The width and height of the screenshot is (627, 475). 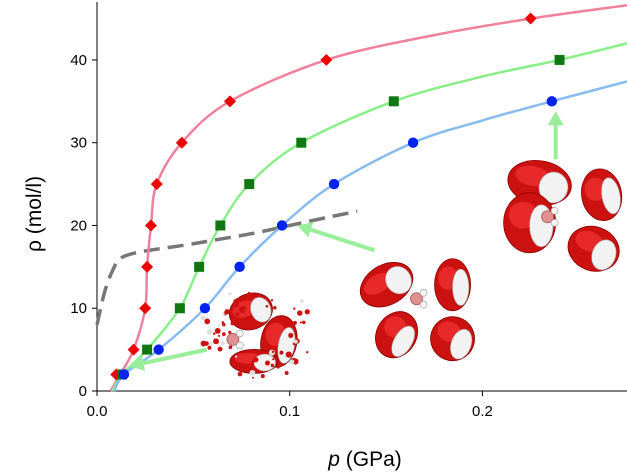 What do you see at coordinates (563, 216) in the screenshot?
I see `inset-high-density` at bounding box center [563, 216].